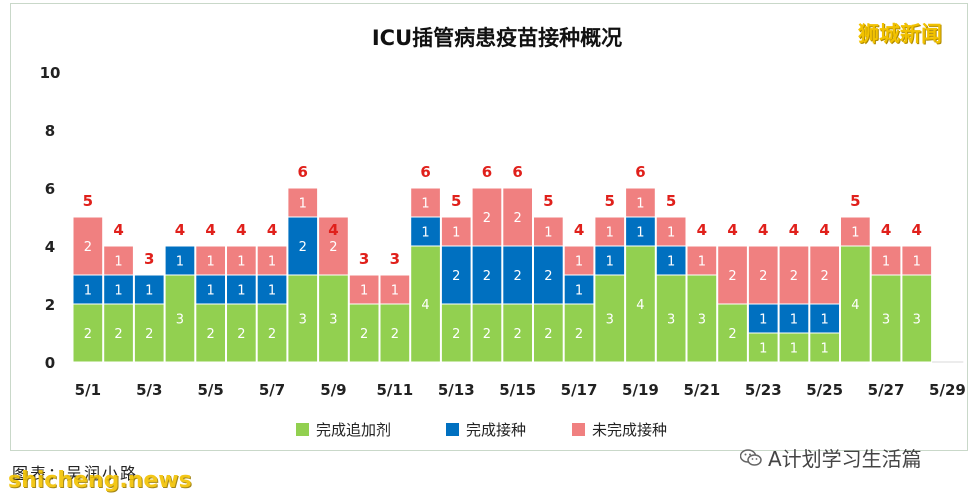 The width and height of the screenshot is (980, 497). What do you see at coordinates (947, 390) in the screenshot?
I see `x-tick-label: 5/29` at bounding box center [947, 390].